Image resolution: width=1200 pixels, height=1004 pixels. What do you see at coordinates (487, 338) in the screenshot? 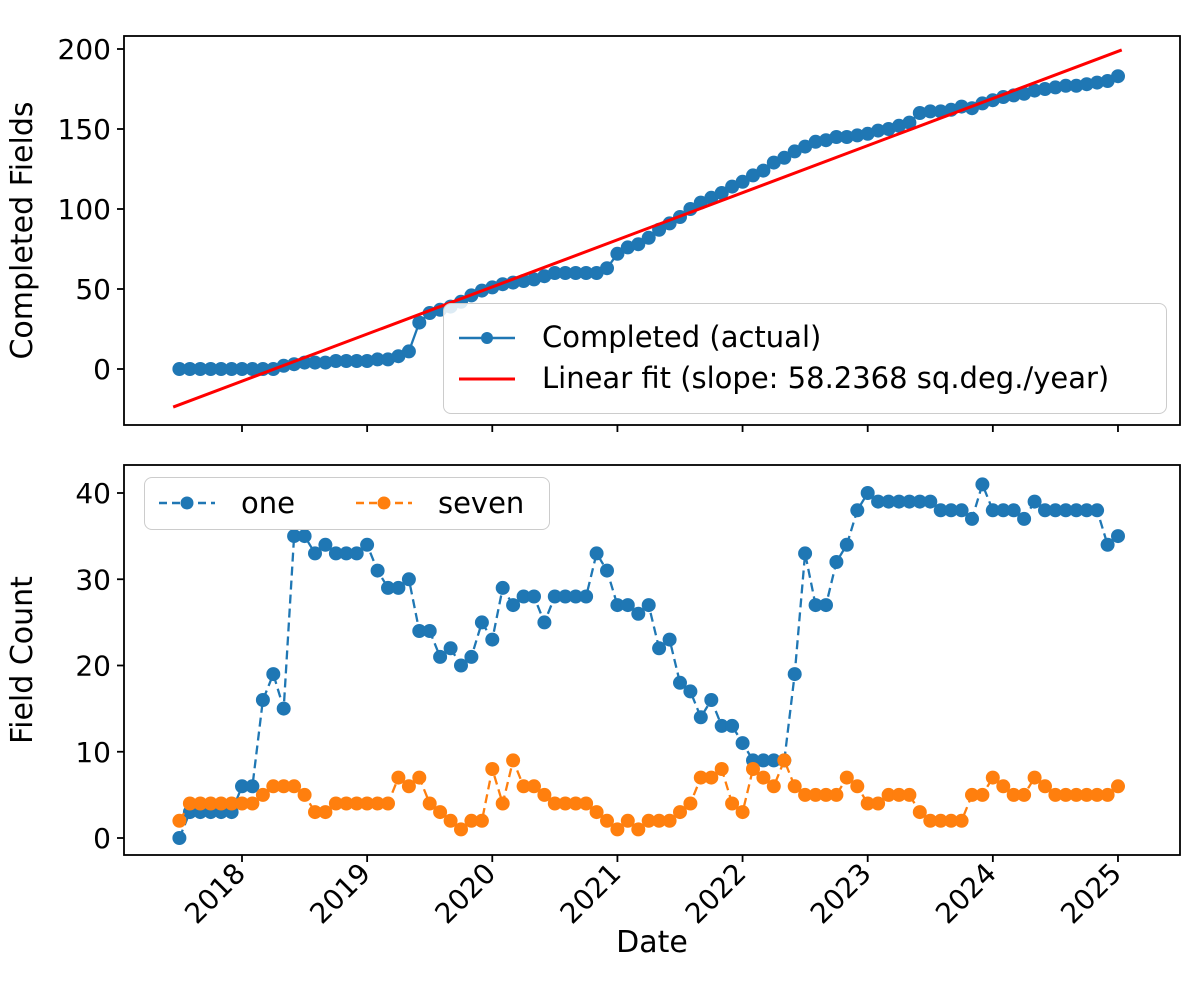
I see `completed-series-handle-icon` at bounding box center [487, 338].